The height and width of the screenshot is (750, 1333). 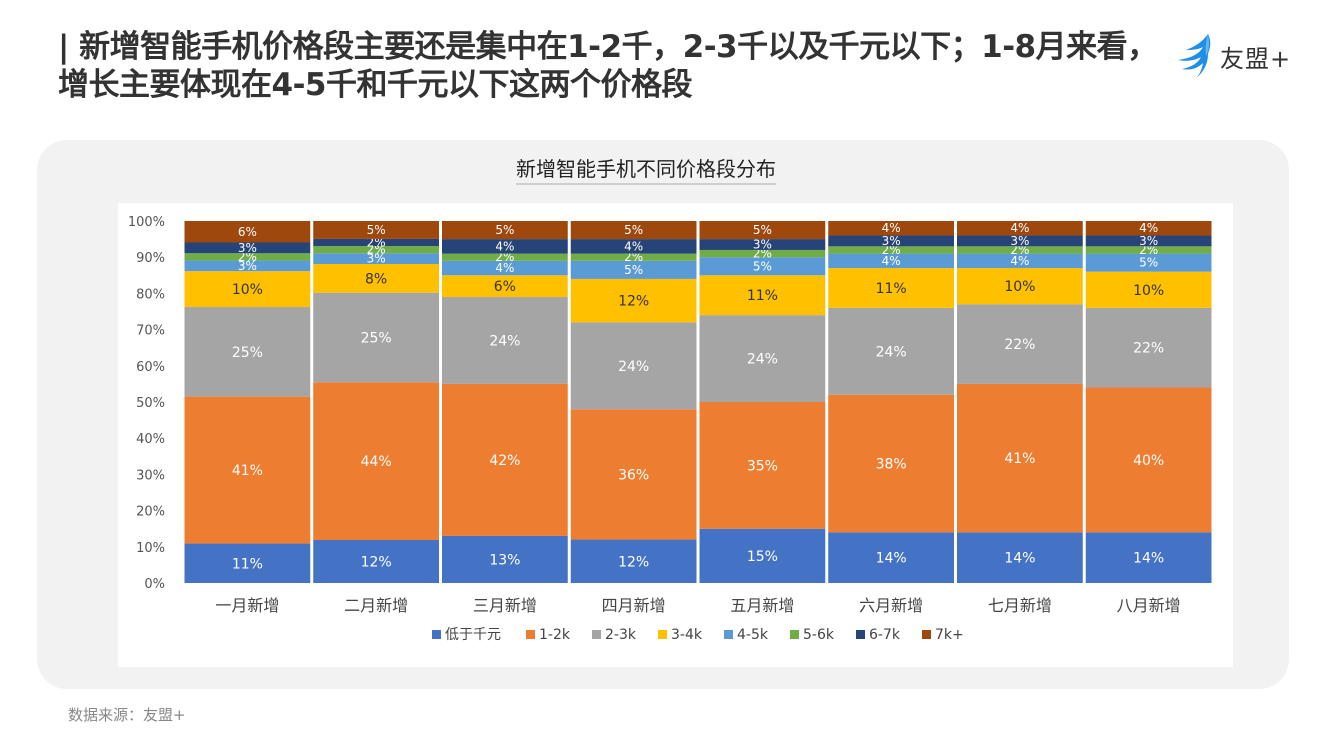 I want to click on data-label: 6%, so click(x=505, y=287).